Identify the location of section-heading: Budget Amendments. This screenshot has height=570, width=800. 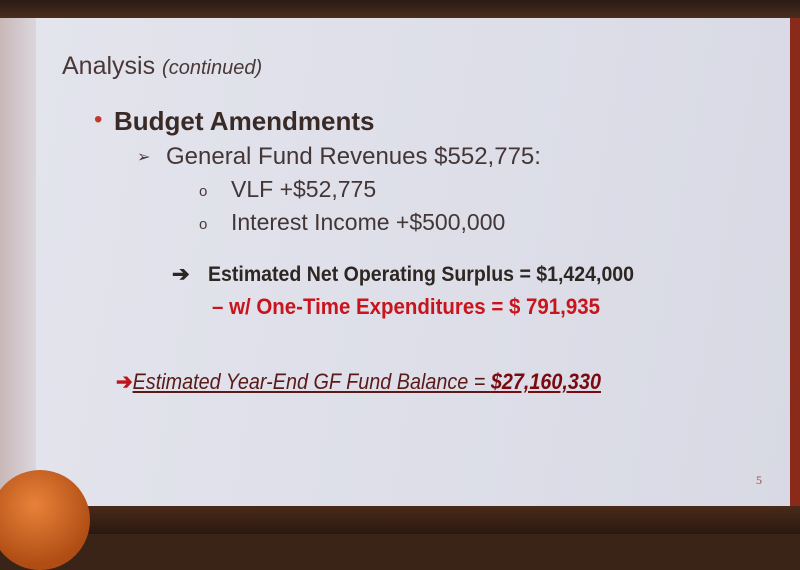
(244, 121).